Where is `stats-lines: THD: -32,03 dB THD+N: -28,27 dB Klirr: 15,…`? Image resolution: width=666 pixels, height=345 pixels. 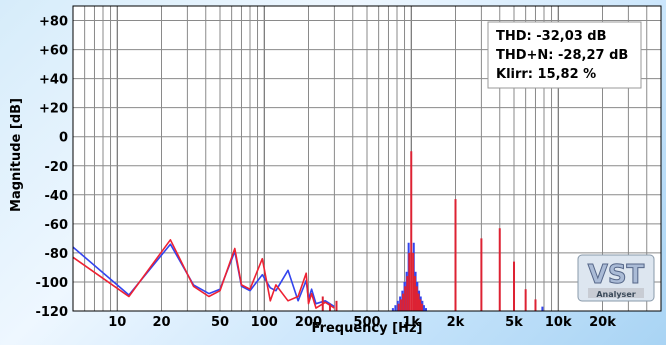 stats-lines: THD: -32,03 dB THD+N: -28,27 dB Klirr: 15,… is located at coordinates (562, 55).